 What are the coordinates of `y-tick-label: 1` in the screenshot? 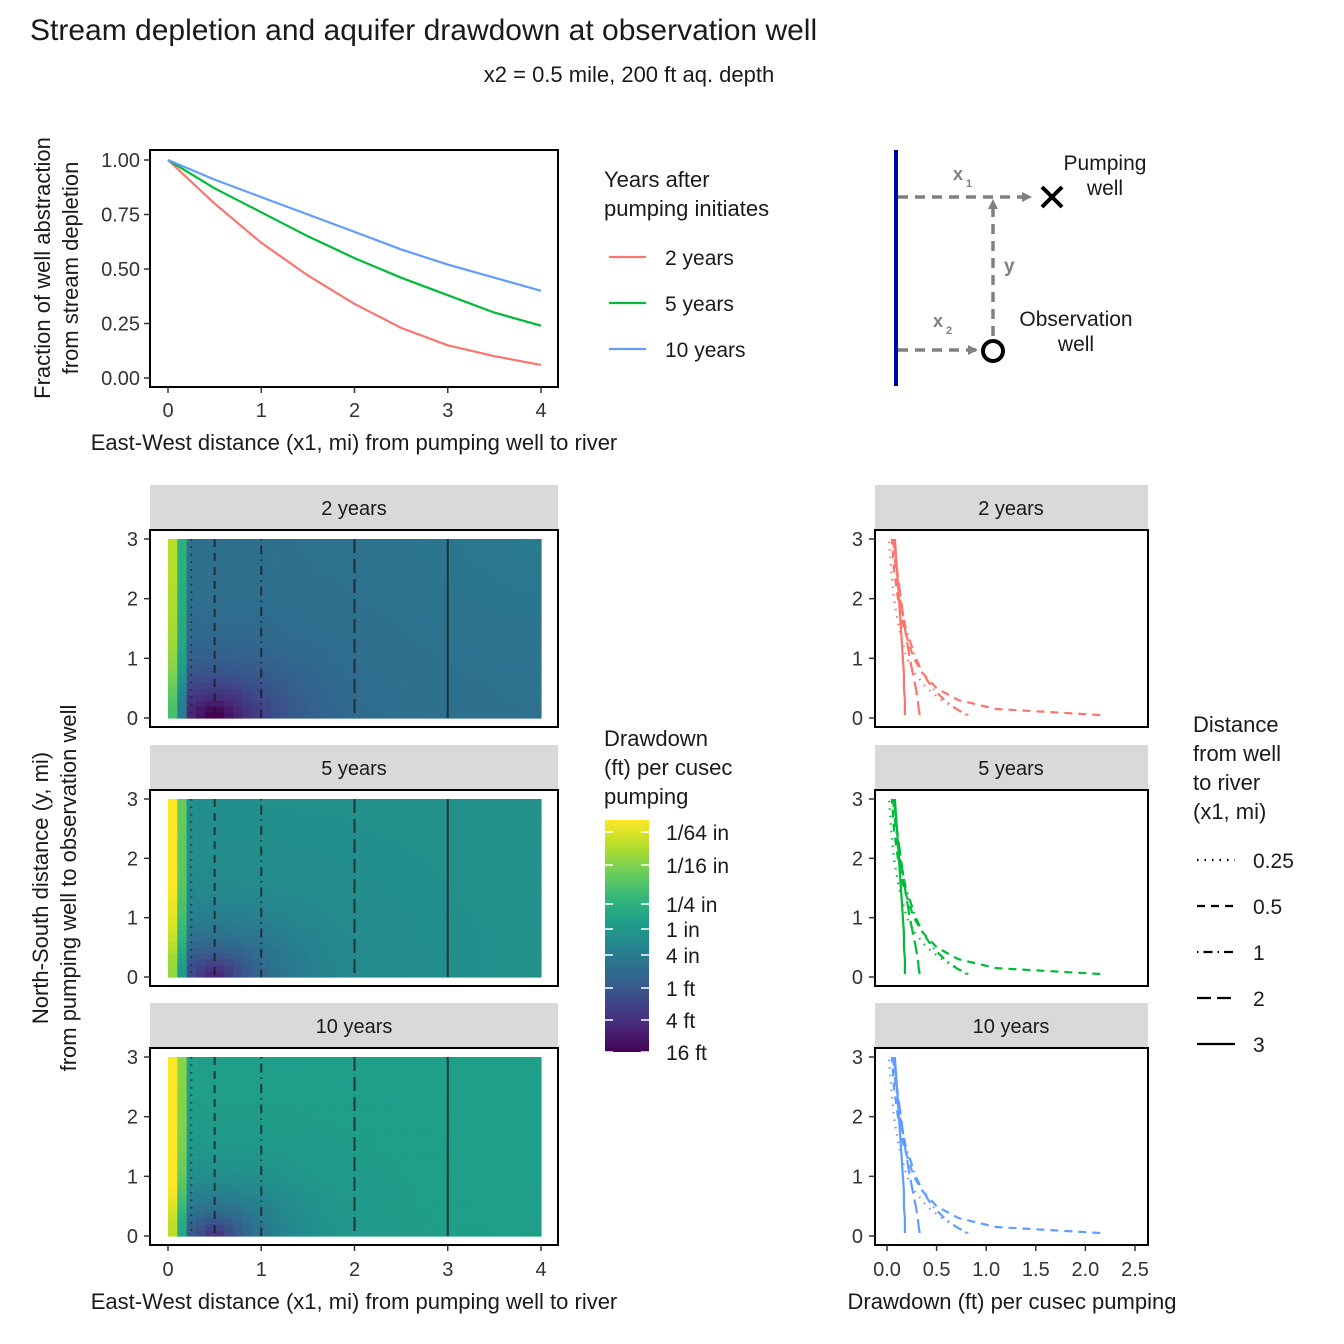 It's located at (857, 1177).